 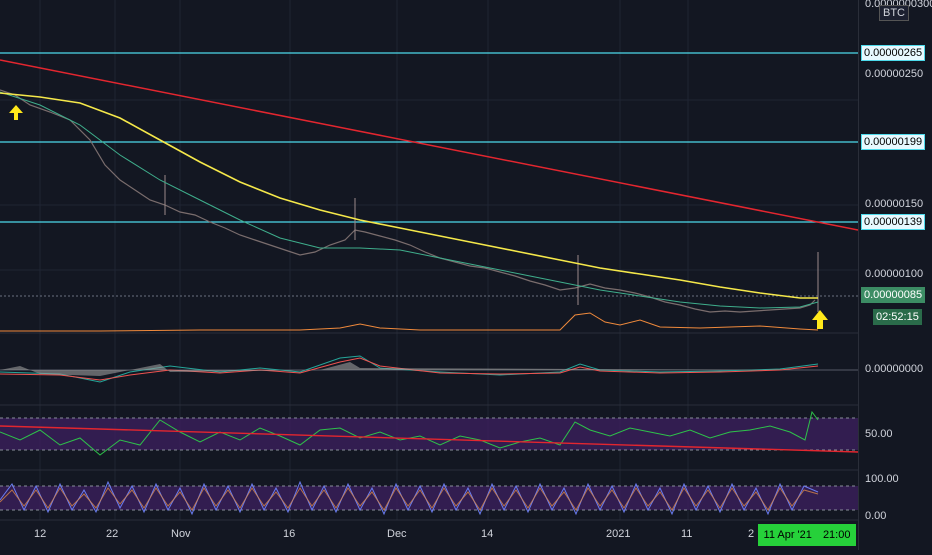 I want to click on price-label: 0.00000150, so click(x=894, y=204).